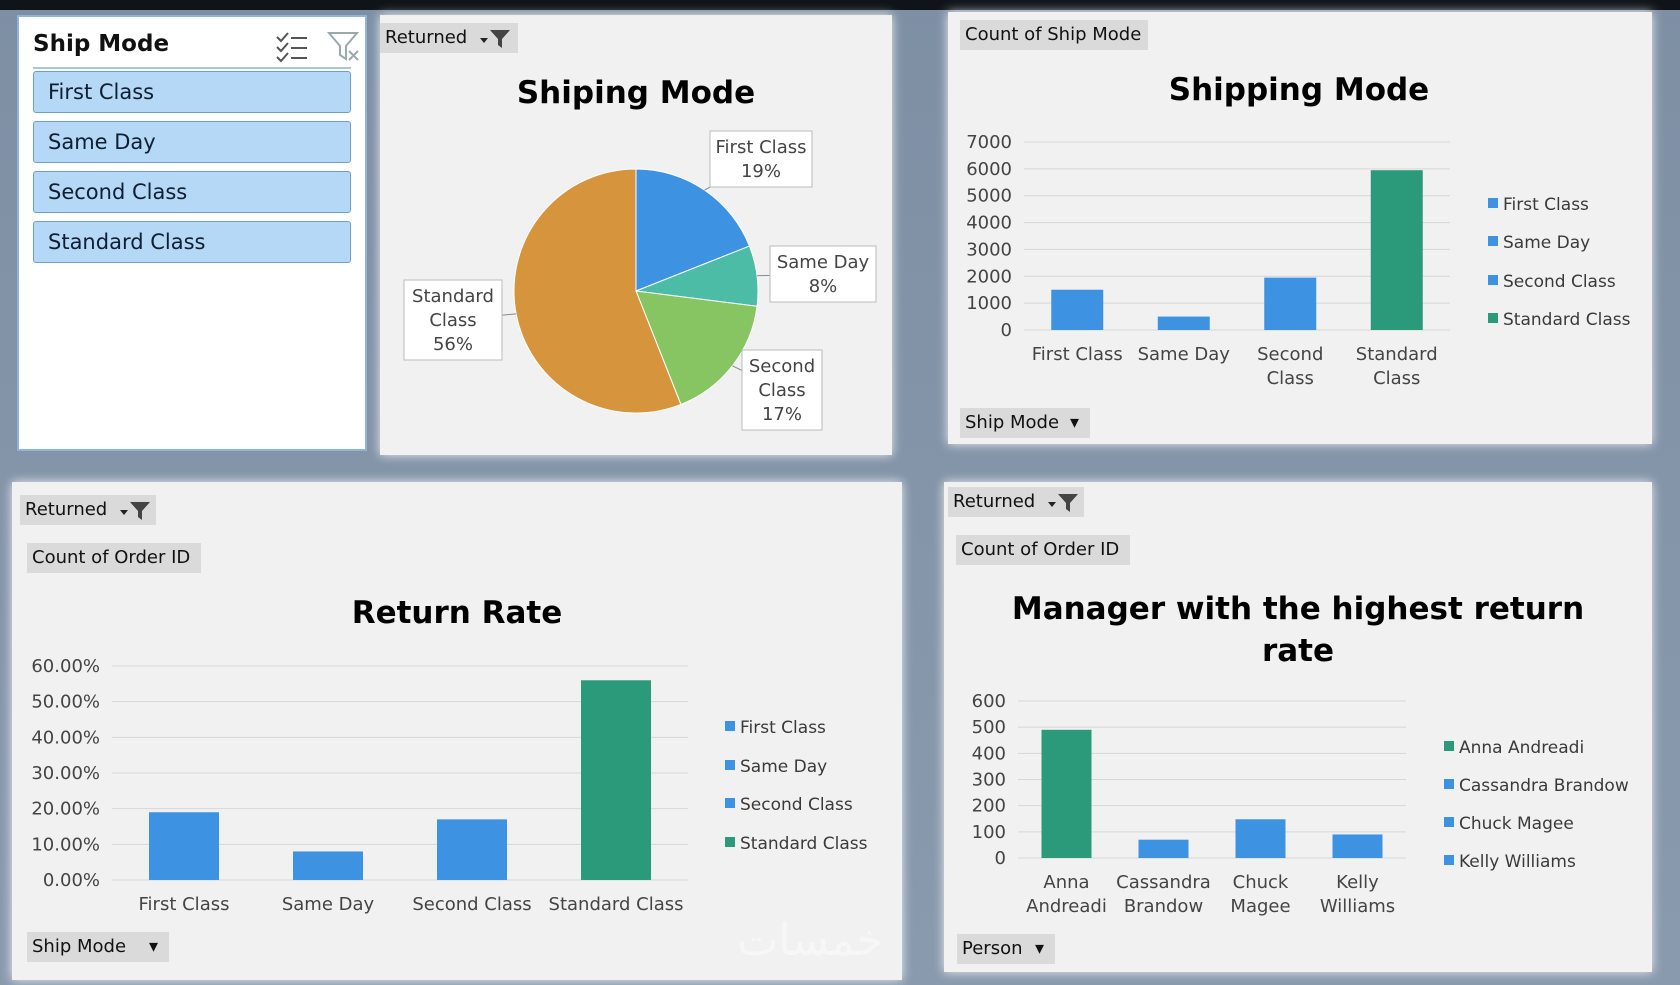  I want to click on multi-select-icon, so click(292, 46).